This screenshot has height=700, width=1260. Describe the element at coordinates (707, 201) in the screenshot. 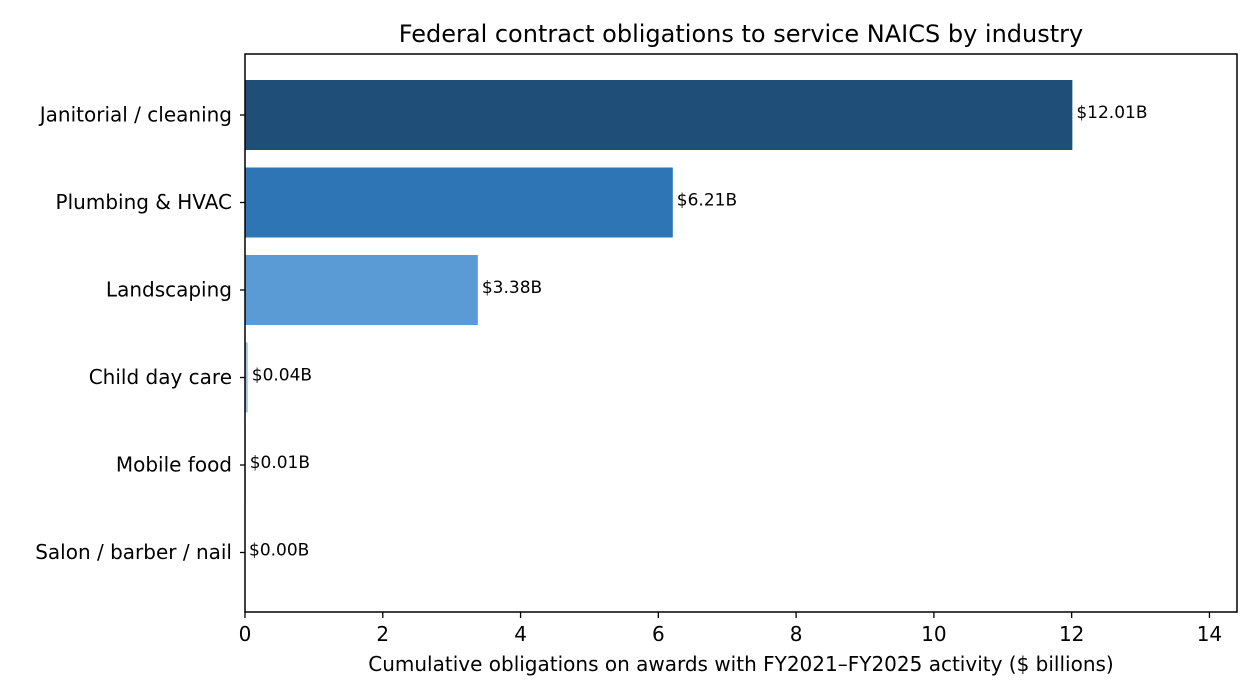

I see `data-label-plumbing-hvac: $6.21B` at that location.